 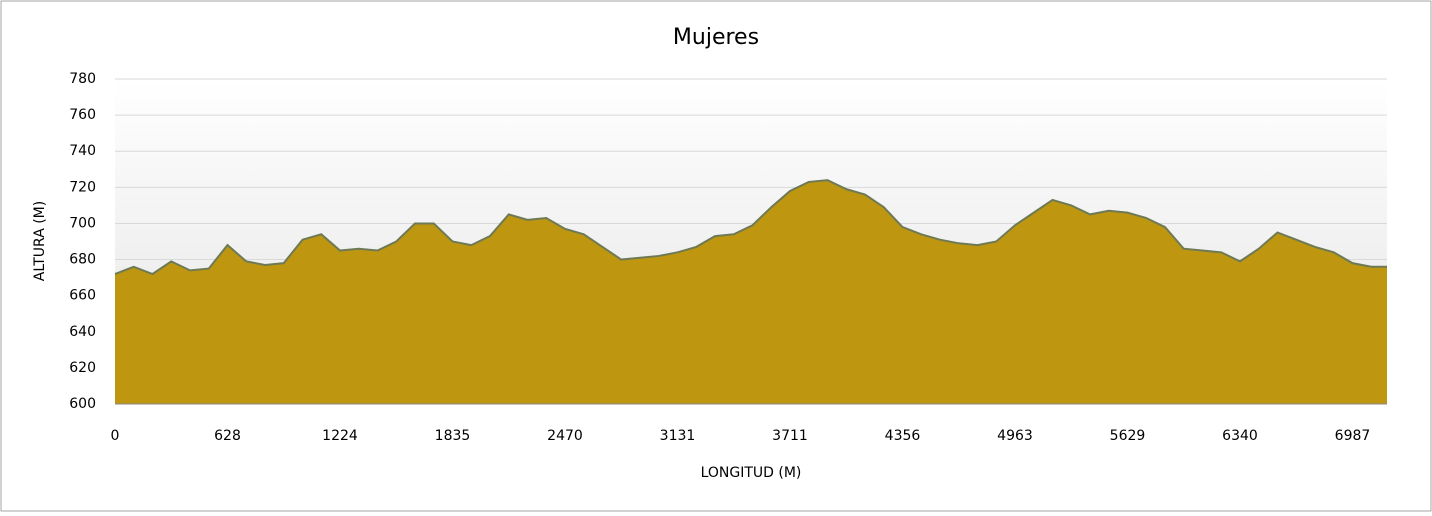 What do you see at coordinates (82, 223) in the screenshot?
I see `y-tick-label: 700` at bounding box center [82, 223].